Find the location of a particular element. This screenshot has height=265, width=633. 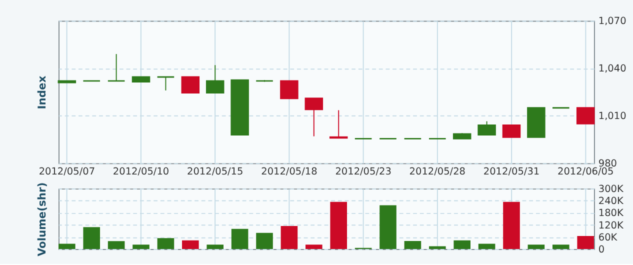

x-tick-label: 2012/05/10 is located at coordinates (141, 172).